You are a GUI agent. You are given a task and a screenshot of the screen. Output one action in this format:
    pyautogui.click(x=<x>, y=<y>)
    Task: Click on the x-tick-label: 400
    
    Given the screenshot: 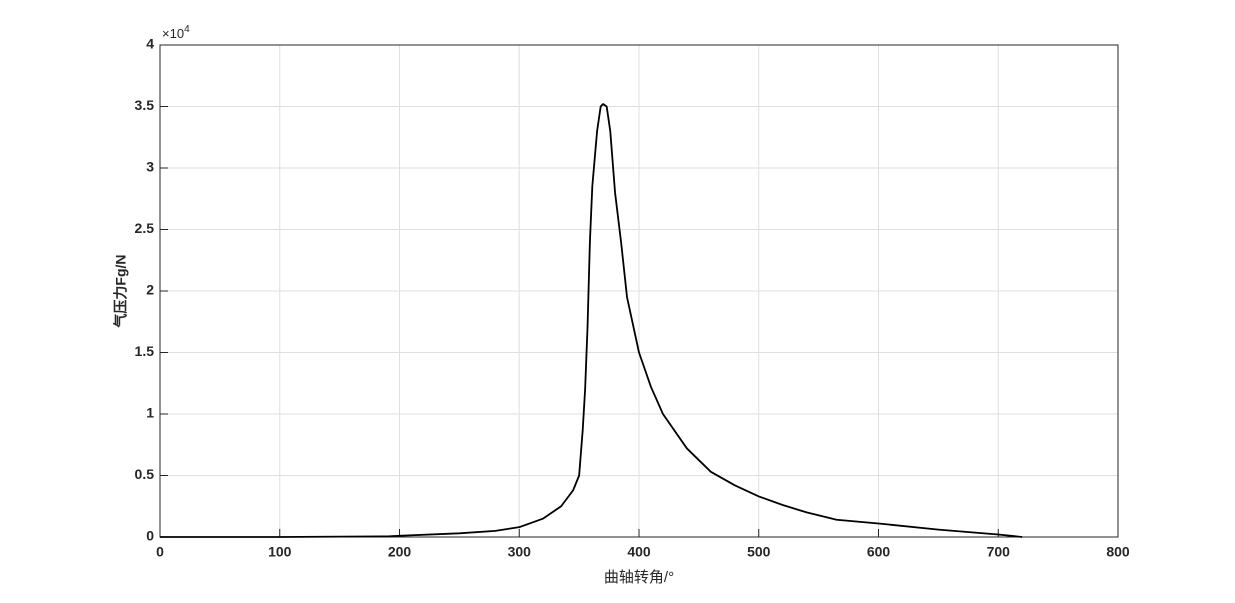 What is the action you would take?
    pyautogui.click(x=639, y=552)
    